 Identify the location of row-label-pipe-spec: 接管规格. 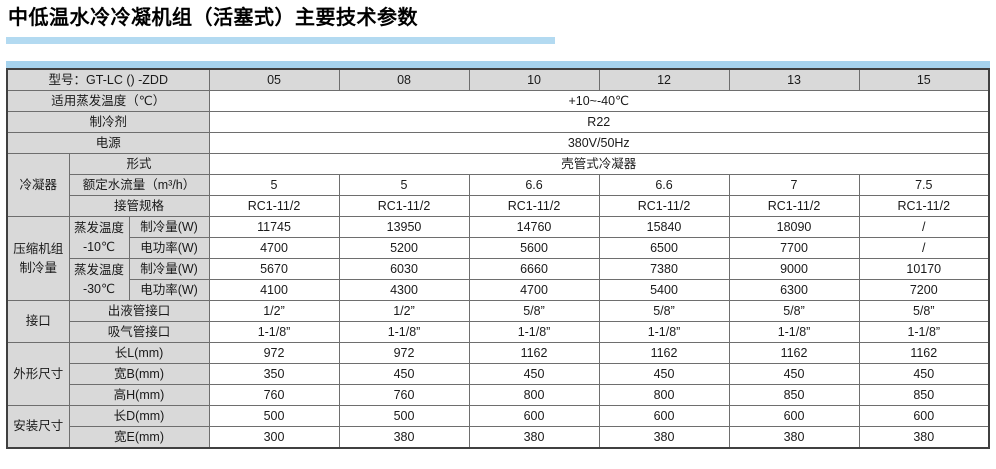
(139, 206).